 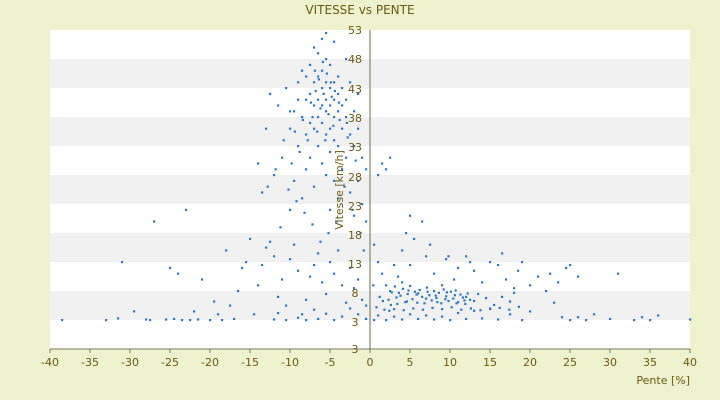 I want to click on y-tick-label: 3, so click(x=355, y=349).